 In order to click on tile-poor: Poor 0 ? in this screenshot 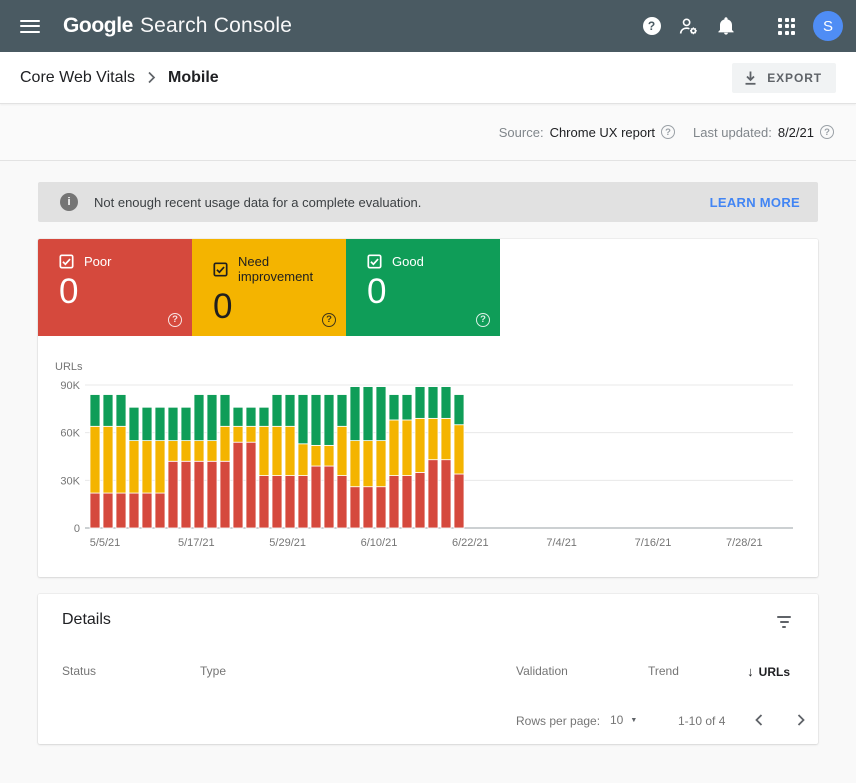, I will do `click(115, 287)`.